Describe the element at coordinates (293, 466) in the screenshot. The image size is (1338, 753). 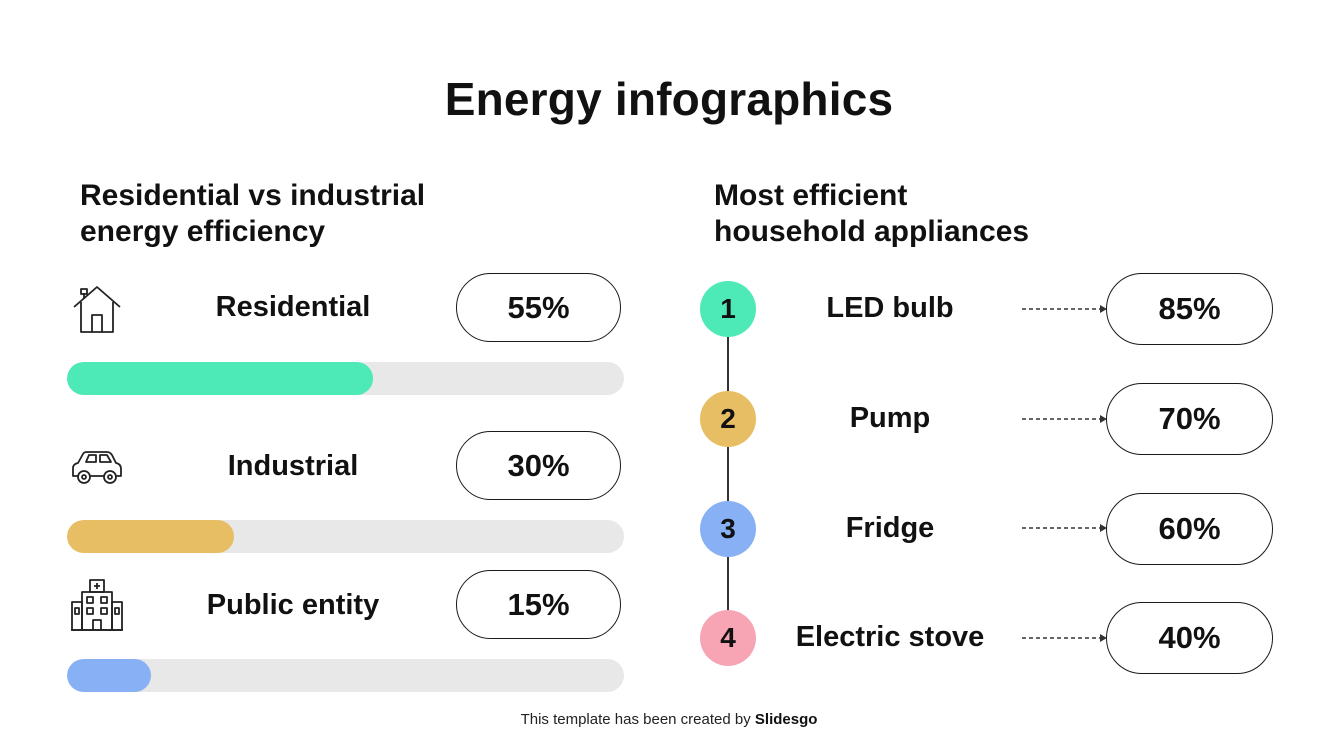
I see `row-label-industrial: Industrial` at that location.